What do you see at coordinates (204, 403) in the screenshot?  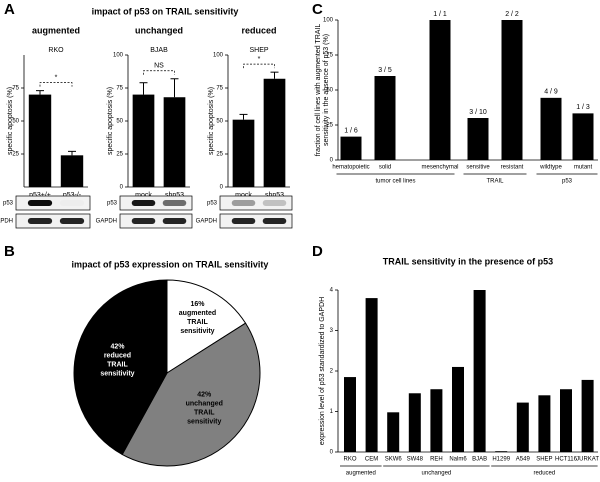 I see `slice-label: unchanged` at bounding box center [204, 403].